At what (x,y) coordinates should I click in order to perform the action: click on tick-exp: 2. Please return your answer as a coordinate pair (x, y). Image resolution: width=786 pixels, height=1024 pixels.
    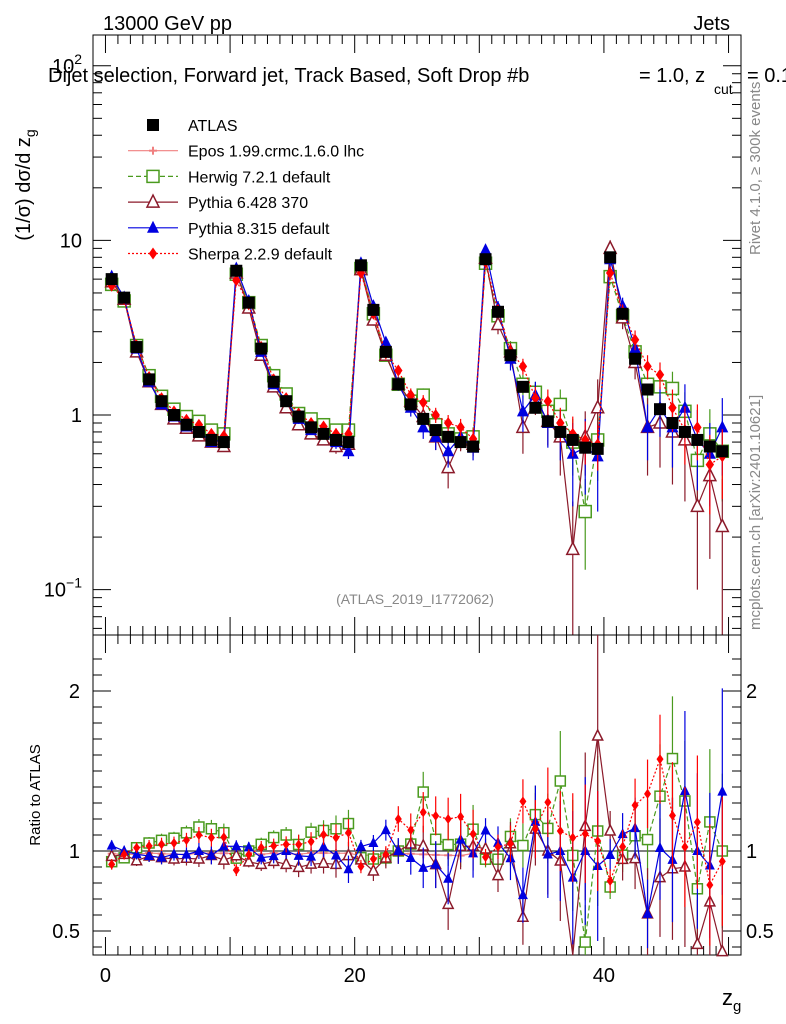
    Looking at the image, I should click on (78, 59).